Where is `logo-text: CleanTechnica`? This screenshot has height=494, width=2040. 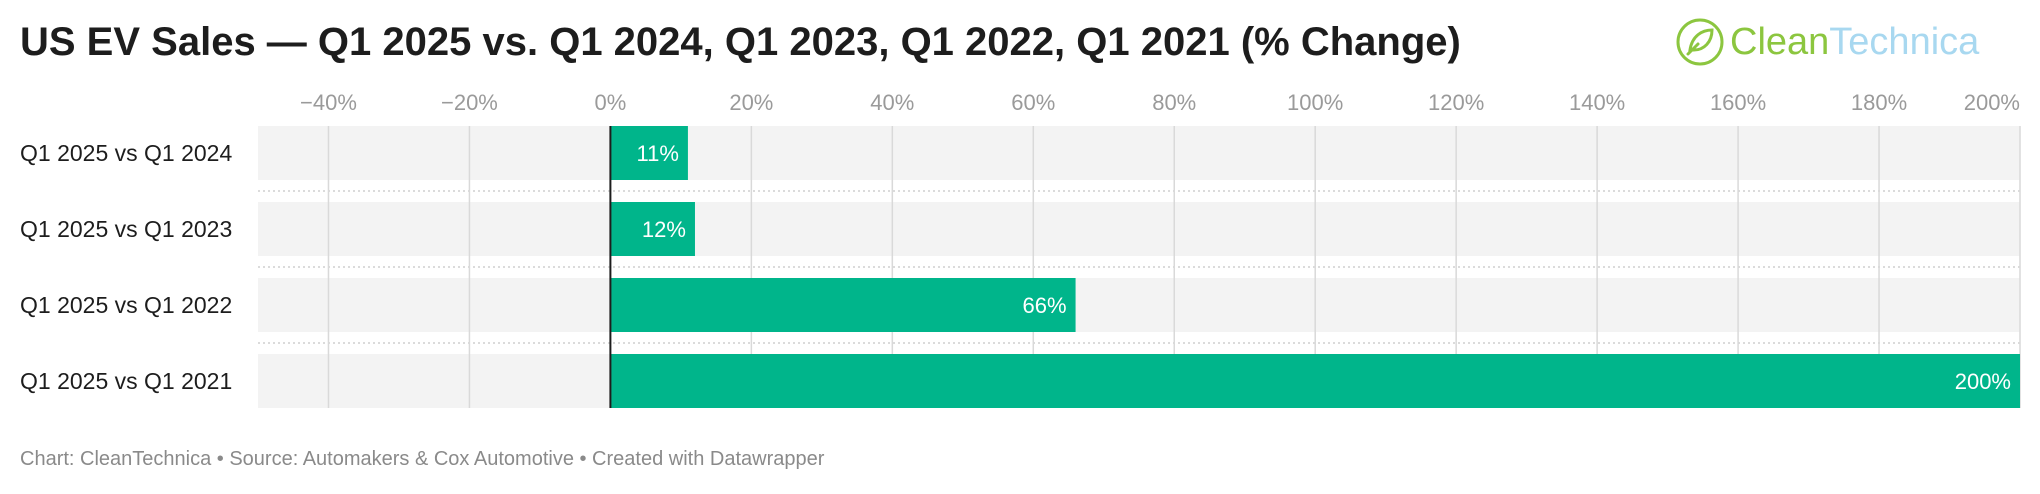 logo-text: CleanTechnica is located at coordinates (1855, 42).